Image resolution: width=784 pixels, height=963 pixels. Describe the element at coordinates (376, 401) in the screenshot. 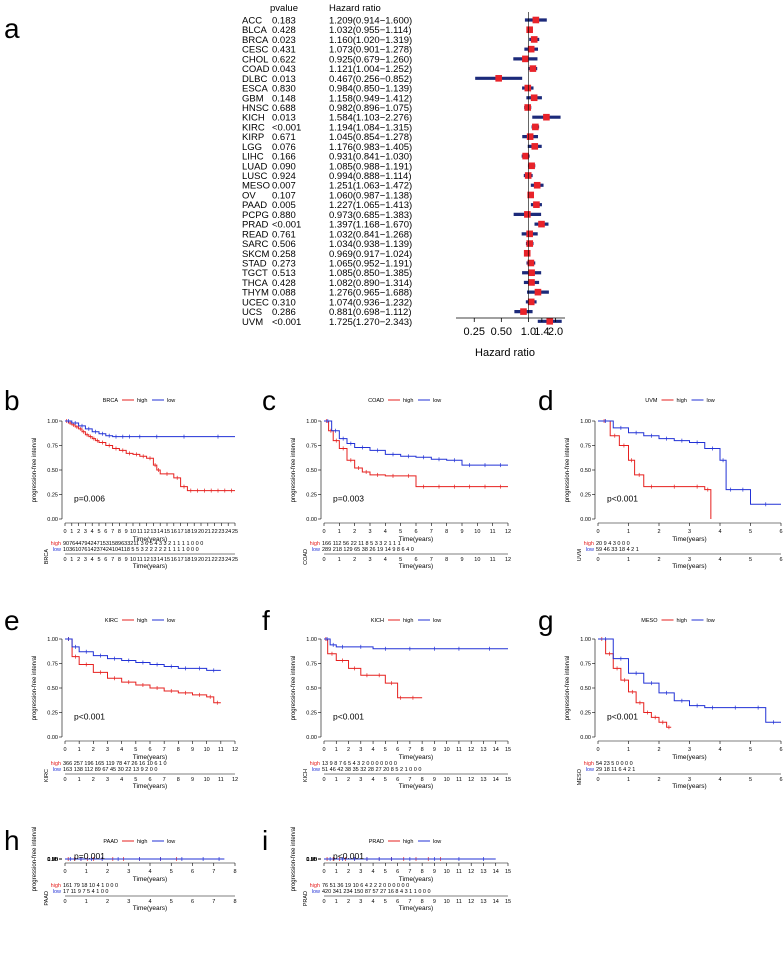

I see `km-legend-cancer: COAD` at that location.